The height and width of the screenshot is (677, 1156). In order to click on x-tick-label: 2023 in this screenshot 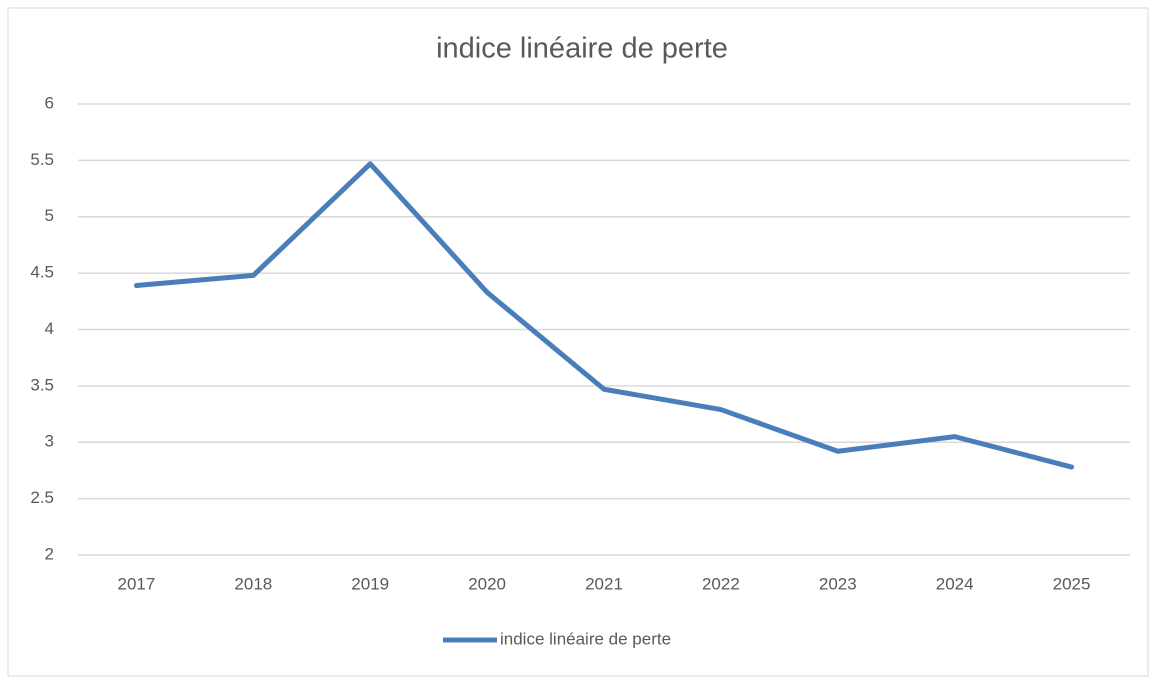, I will do `click(838, 583)`.